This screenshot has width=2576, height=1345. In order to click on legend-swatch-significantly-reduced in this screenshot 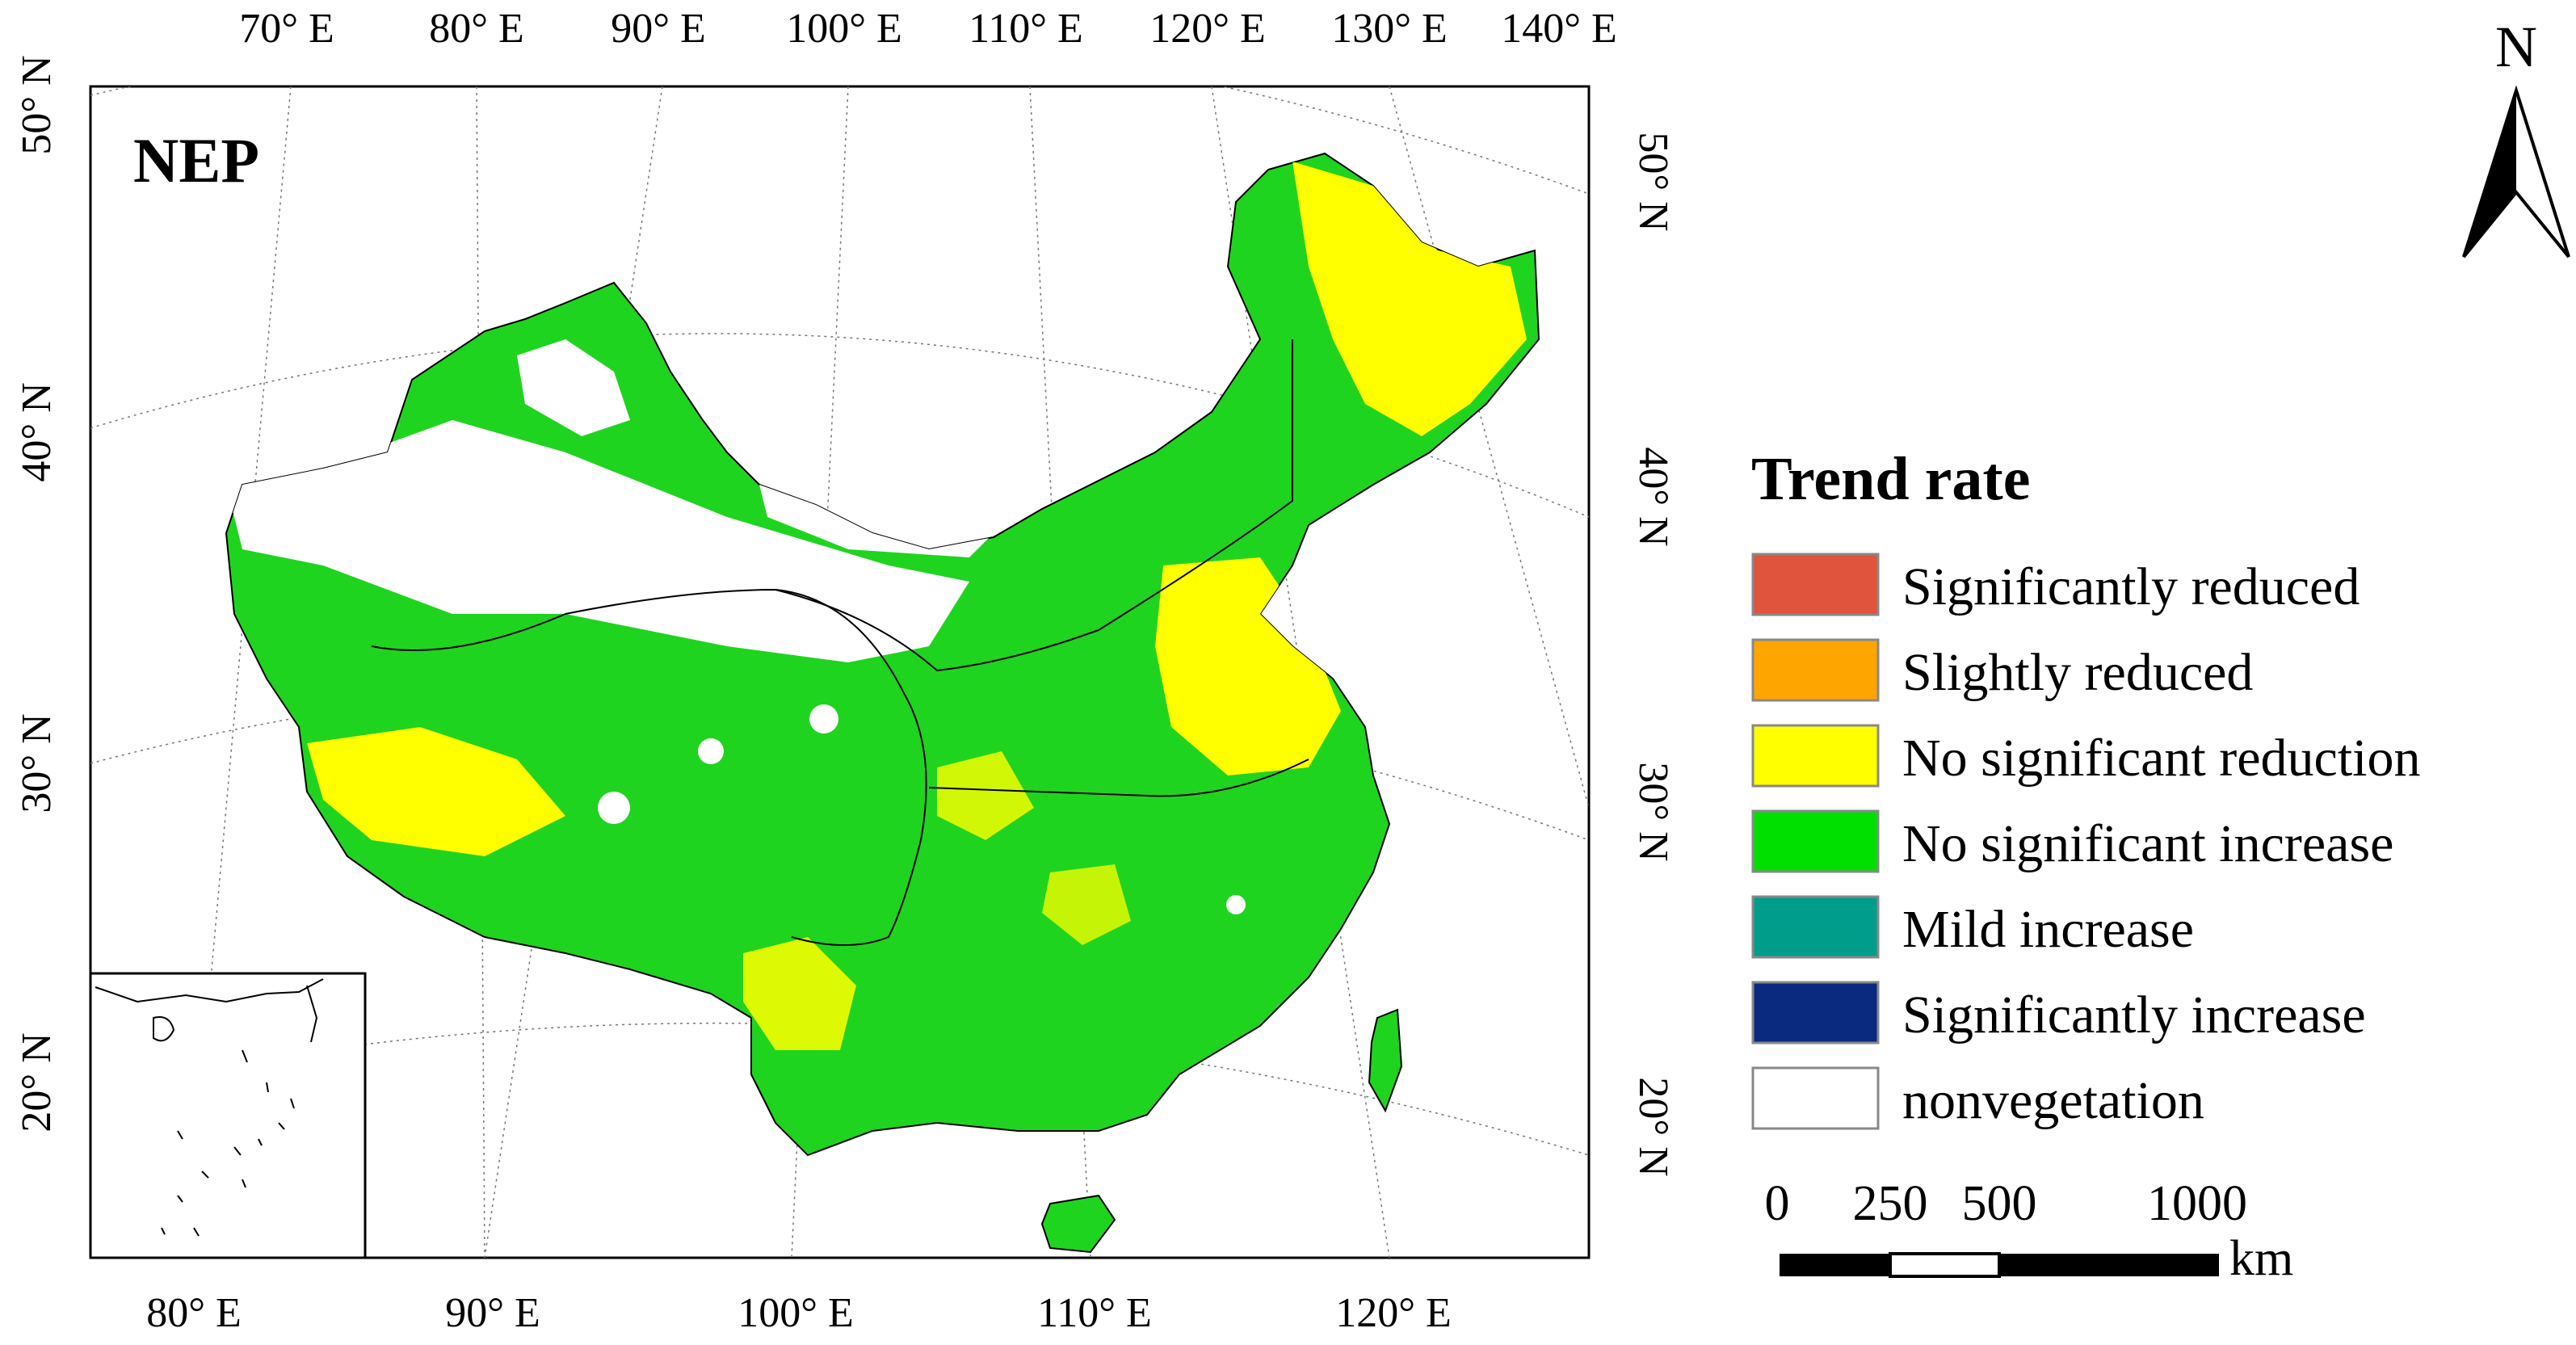, I will do `click(1815, 585)`.